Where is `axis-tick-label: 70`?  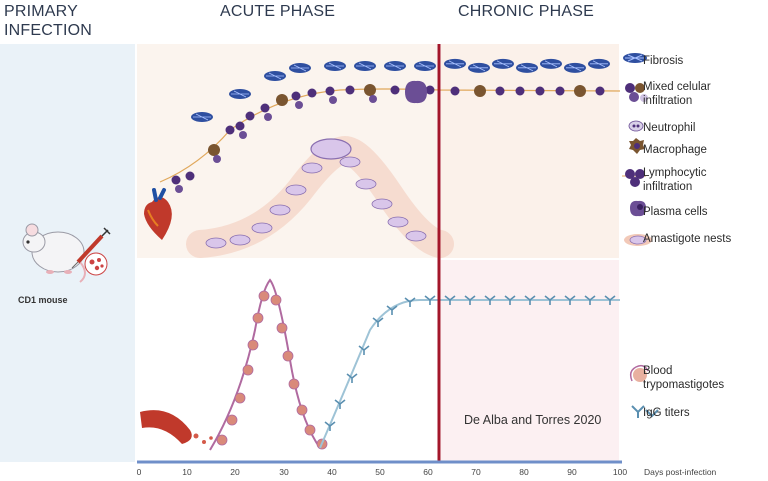 axis-tick-label: 70 is located at coordinates (476, 472).